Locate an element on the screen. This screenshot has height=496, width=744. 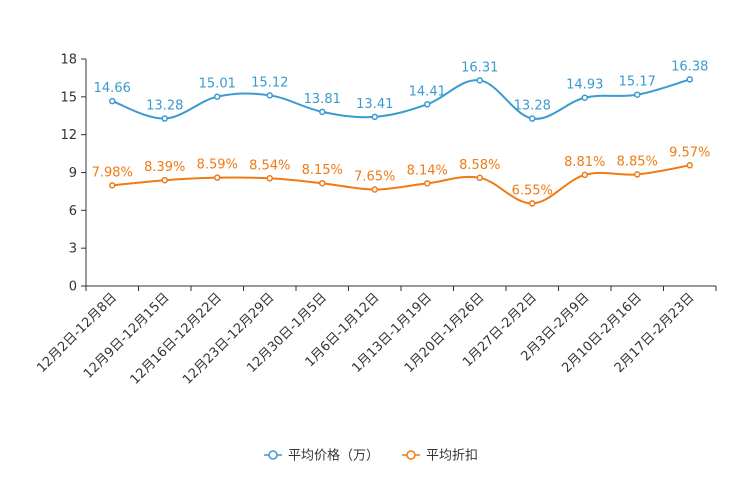
data-label: 9.57% is located at coordinates (689, 152).